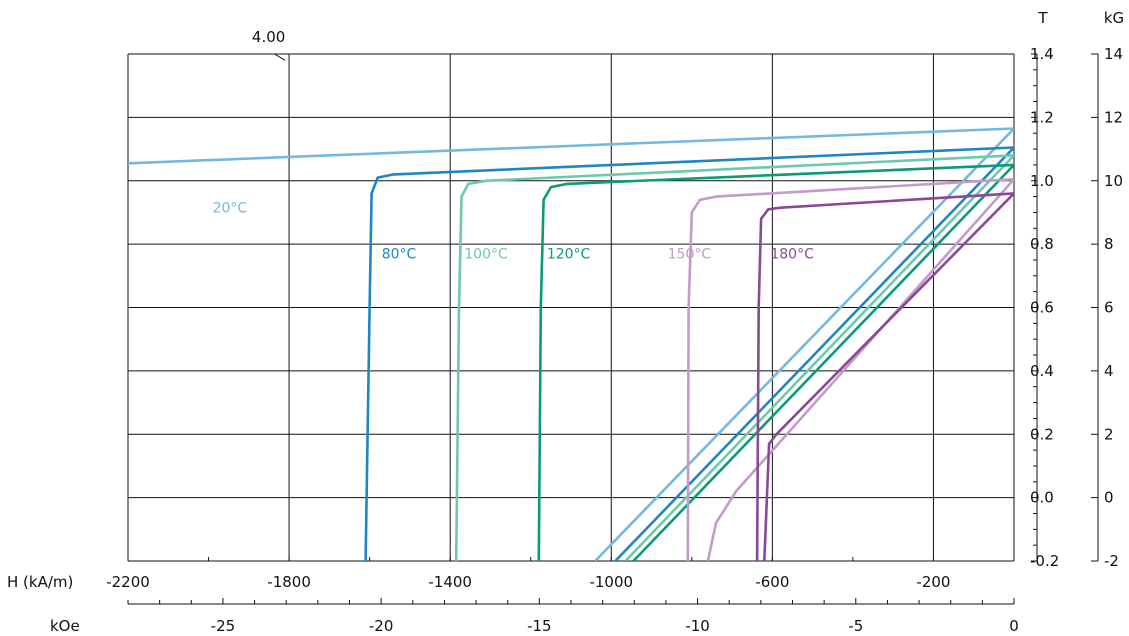  I want to click on y-axis-title: T, so click(1042, 18).